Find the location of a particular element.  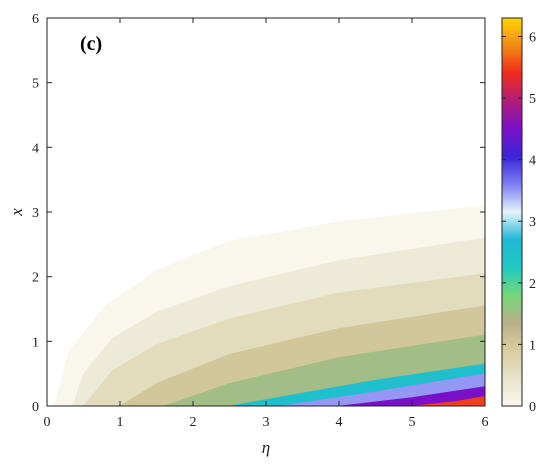

panel-label: (c) is located at coordinates (91, 44).